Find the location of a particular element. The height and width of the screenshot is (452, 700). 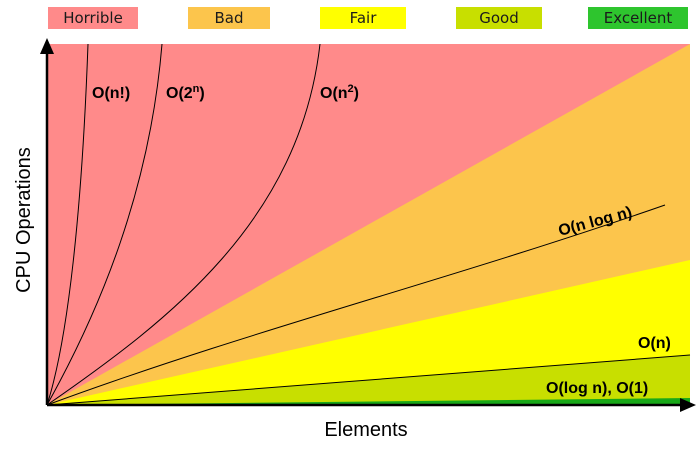

x-axis-title: Elements is located at coordinates (365, 430).